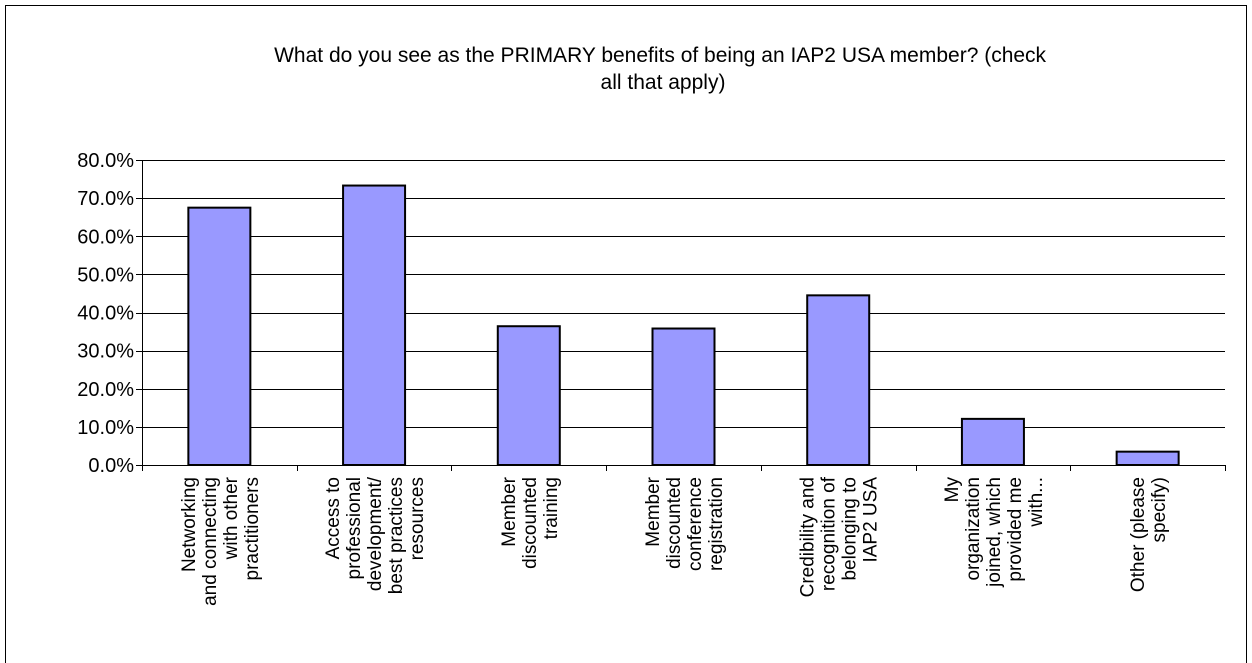 The width and height of the screenshot is (1252, 663). Describe the element at coordinates (210, 541) in the screenshot. I see `x-category-label-line: and connecting` at that location.